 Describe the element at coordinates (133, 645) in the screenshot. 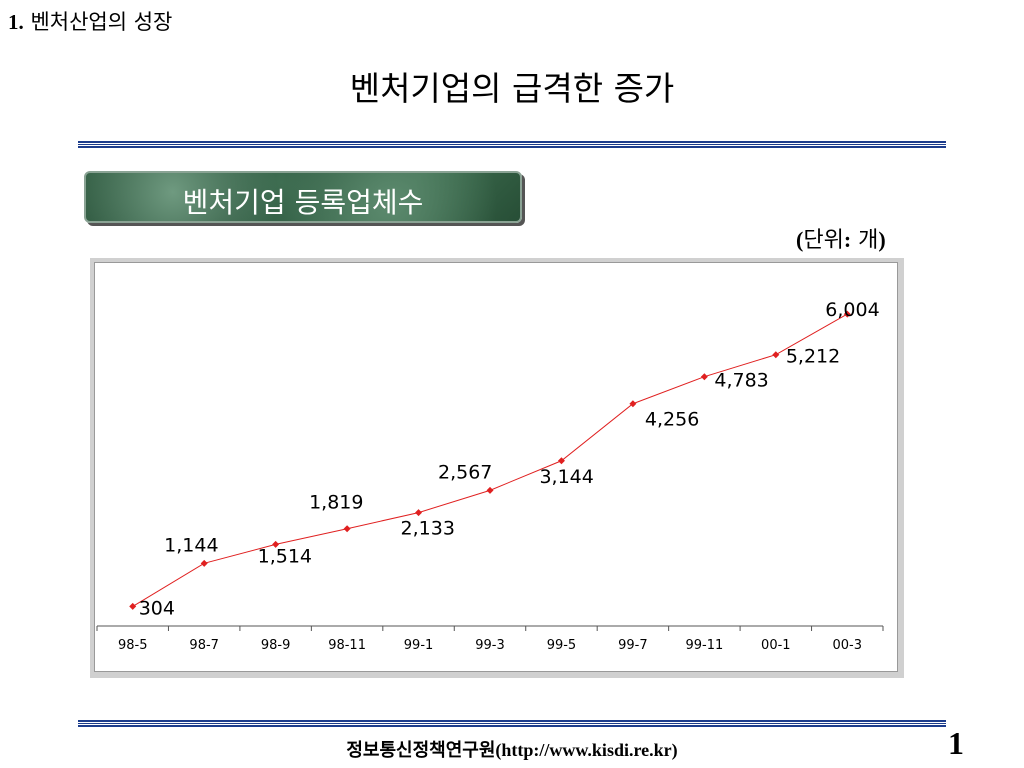

I see `x-tick-label: 98-5` at that location.